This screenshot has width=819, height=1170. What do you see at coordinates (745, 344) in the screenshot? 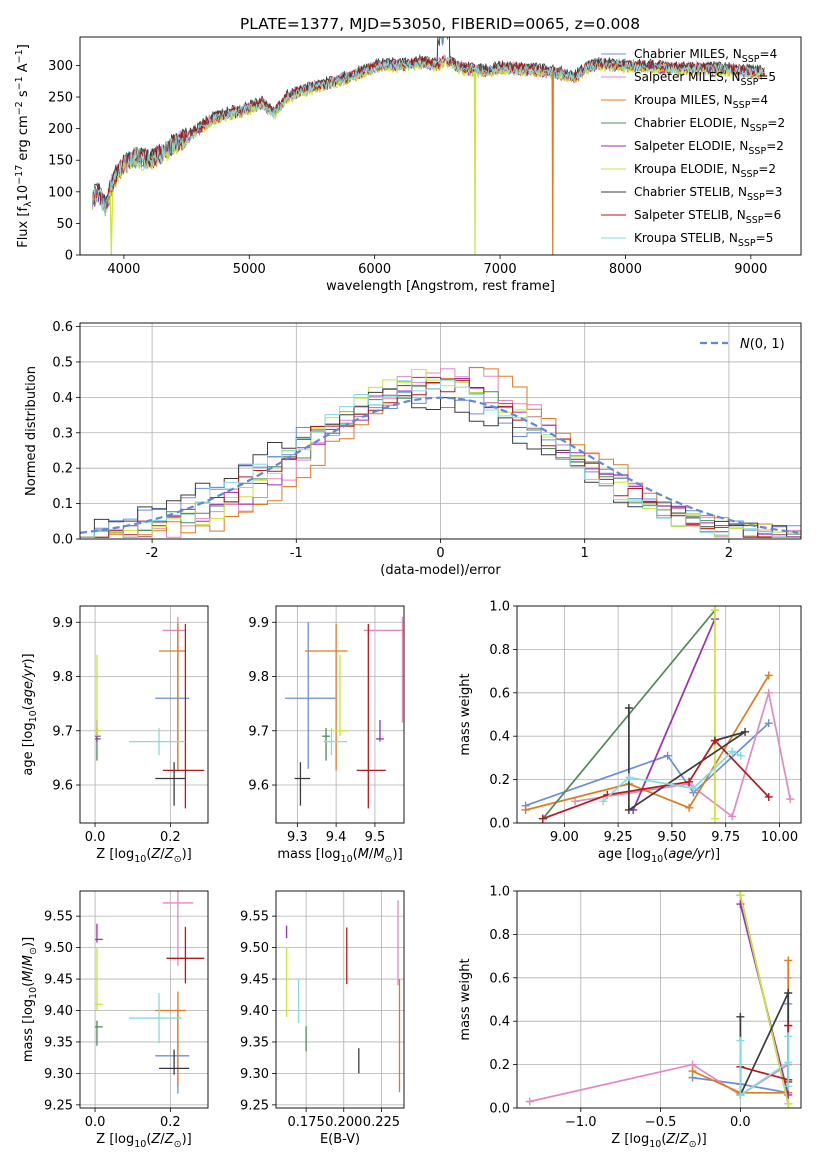
I see `legend-label-part: N` at bounding box center [745, 344].